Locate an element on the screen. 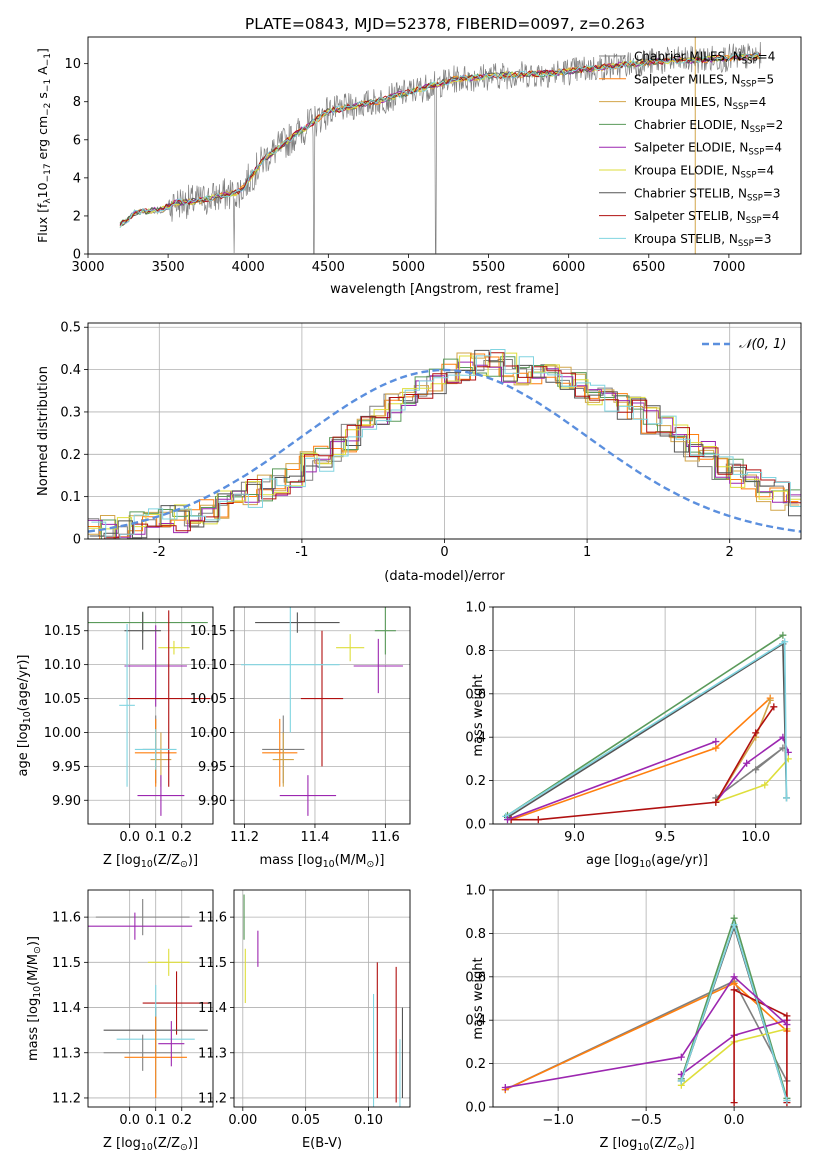 The width and height of the screenshot is (819, 1170). histogram-kroupa-miles is located at coordinates (444, 445).